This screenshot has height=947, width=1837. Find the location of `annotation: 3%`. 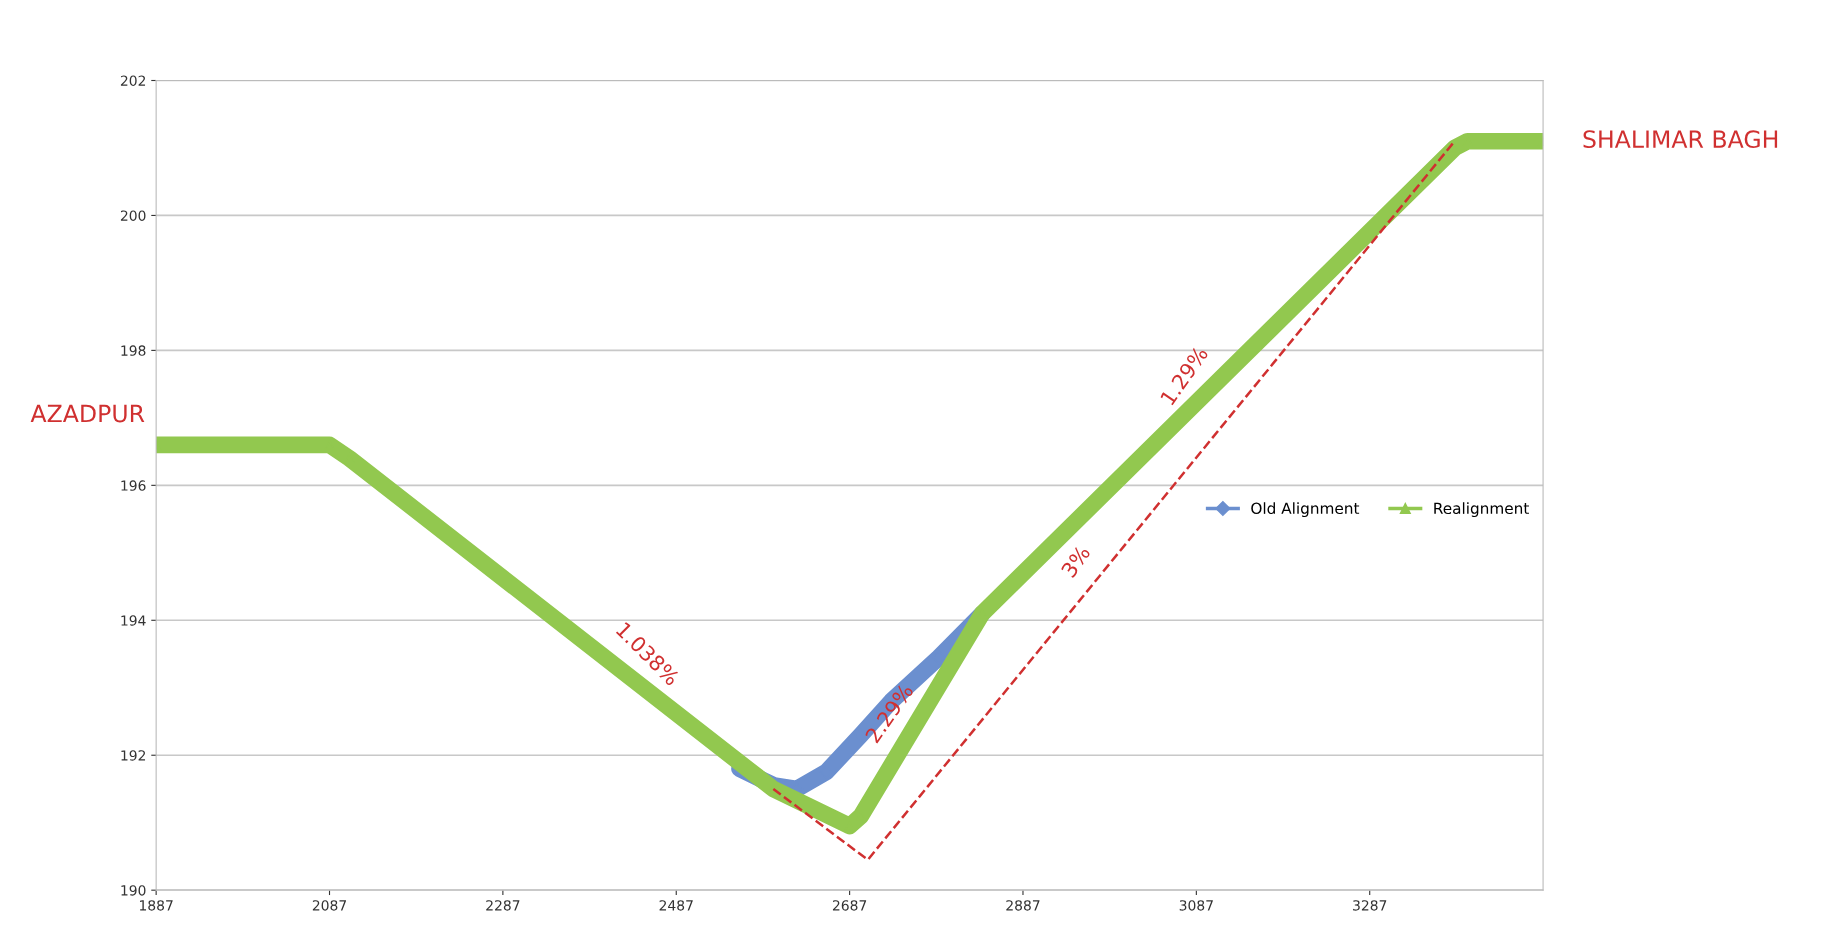

annotation: 3% is located at coordinates (1075, 561).